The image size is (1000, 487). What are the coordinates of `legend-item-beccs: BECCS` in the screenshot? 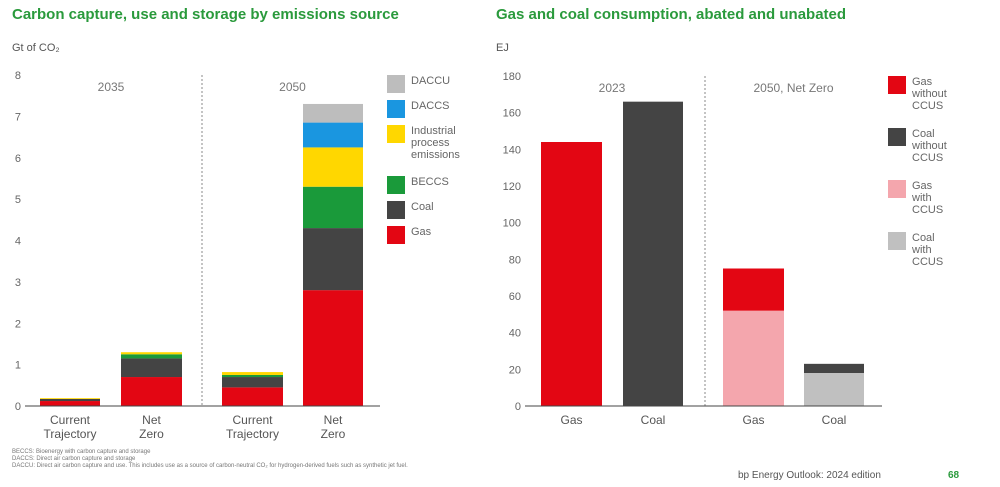 It's located at (418, 185).